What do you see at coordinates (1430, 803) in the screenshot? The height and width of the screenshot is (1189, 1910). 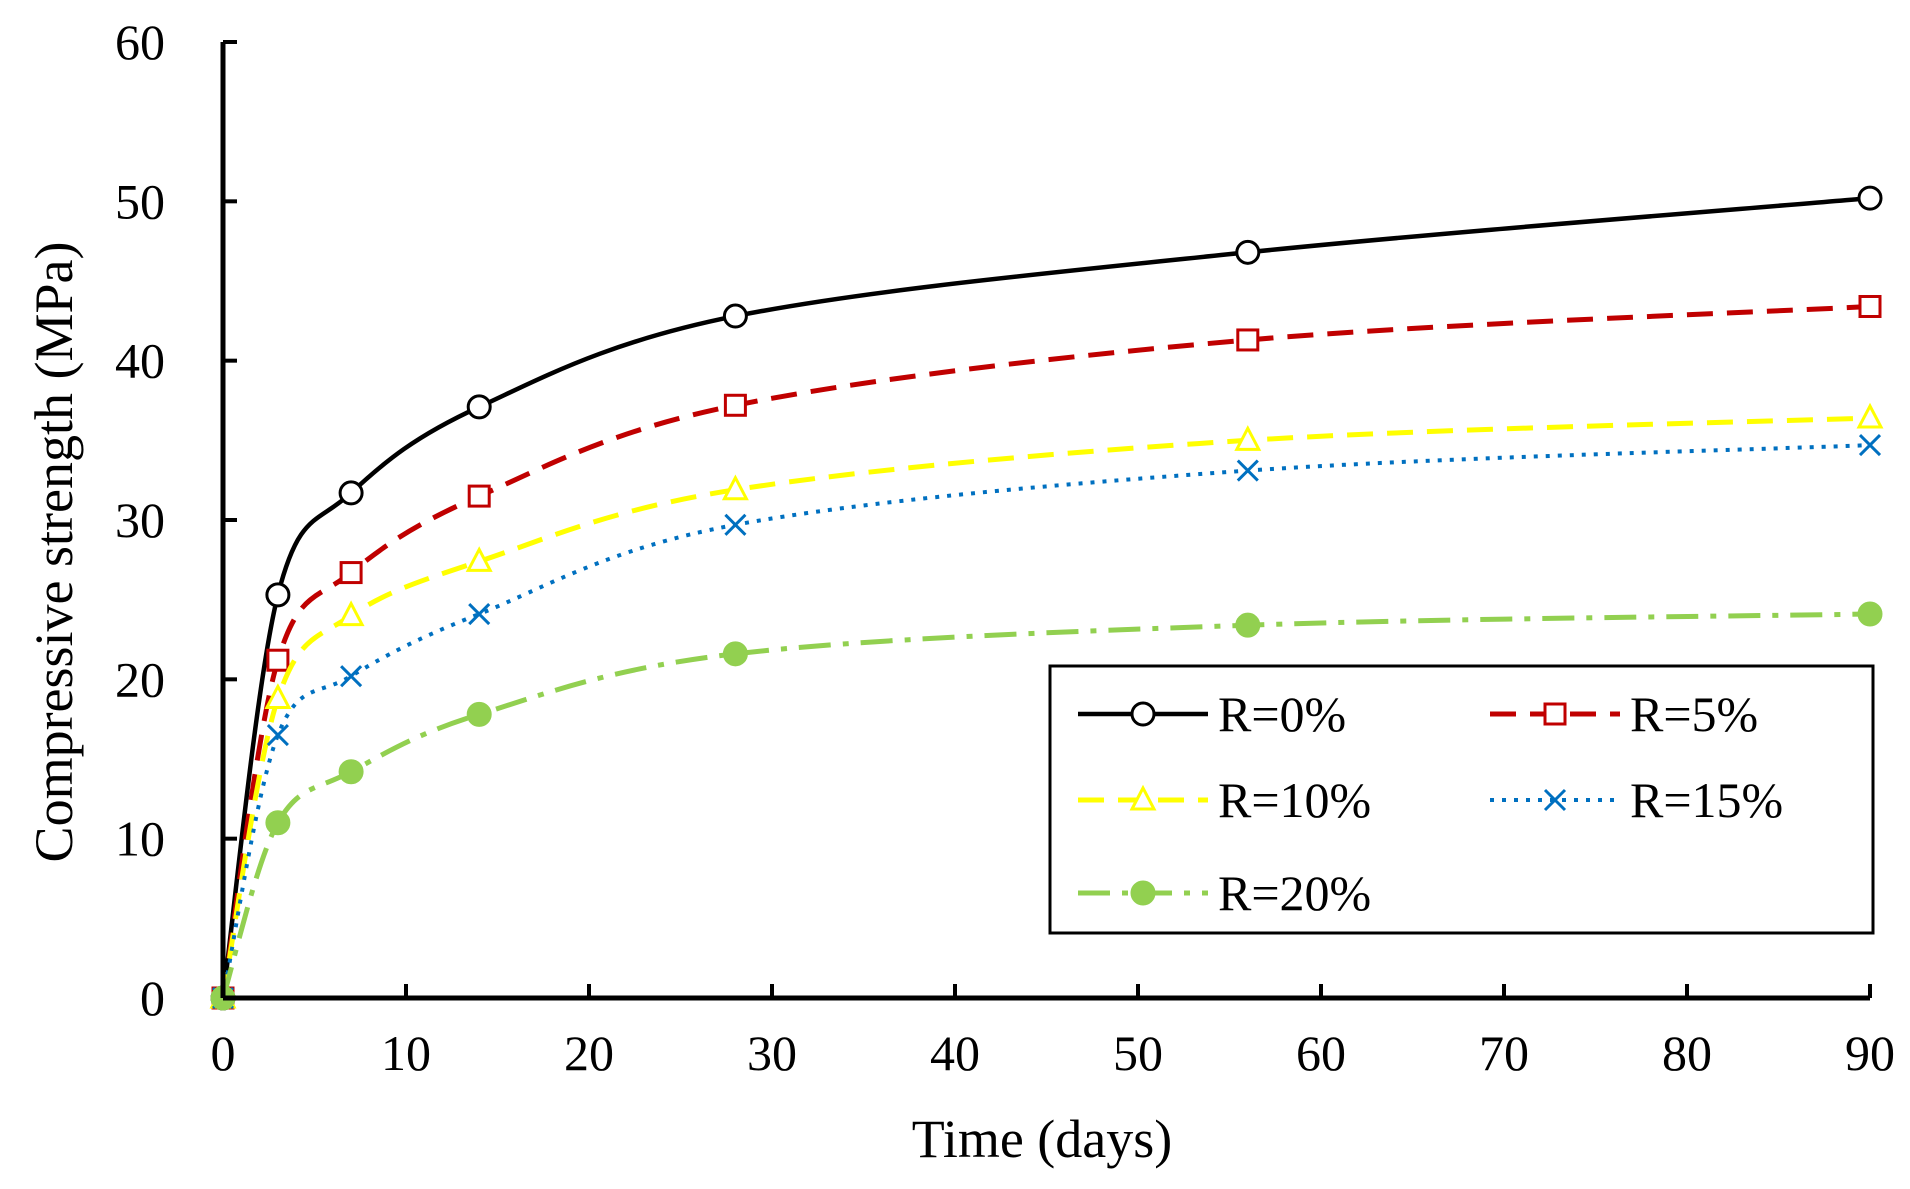 I see `legend-items: R=0% R=5% R=10% R=15% R=20%` at bounding box center [1430, 803].